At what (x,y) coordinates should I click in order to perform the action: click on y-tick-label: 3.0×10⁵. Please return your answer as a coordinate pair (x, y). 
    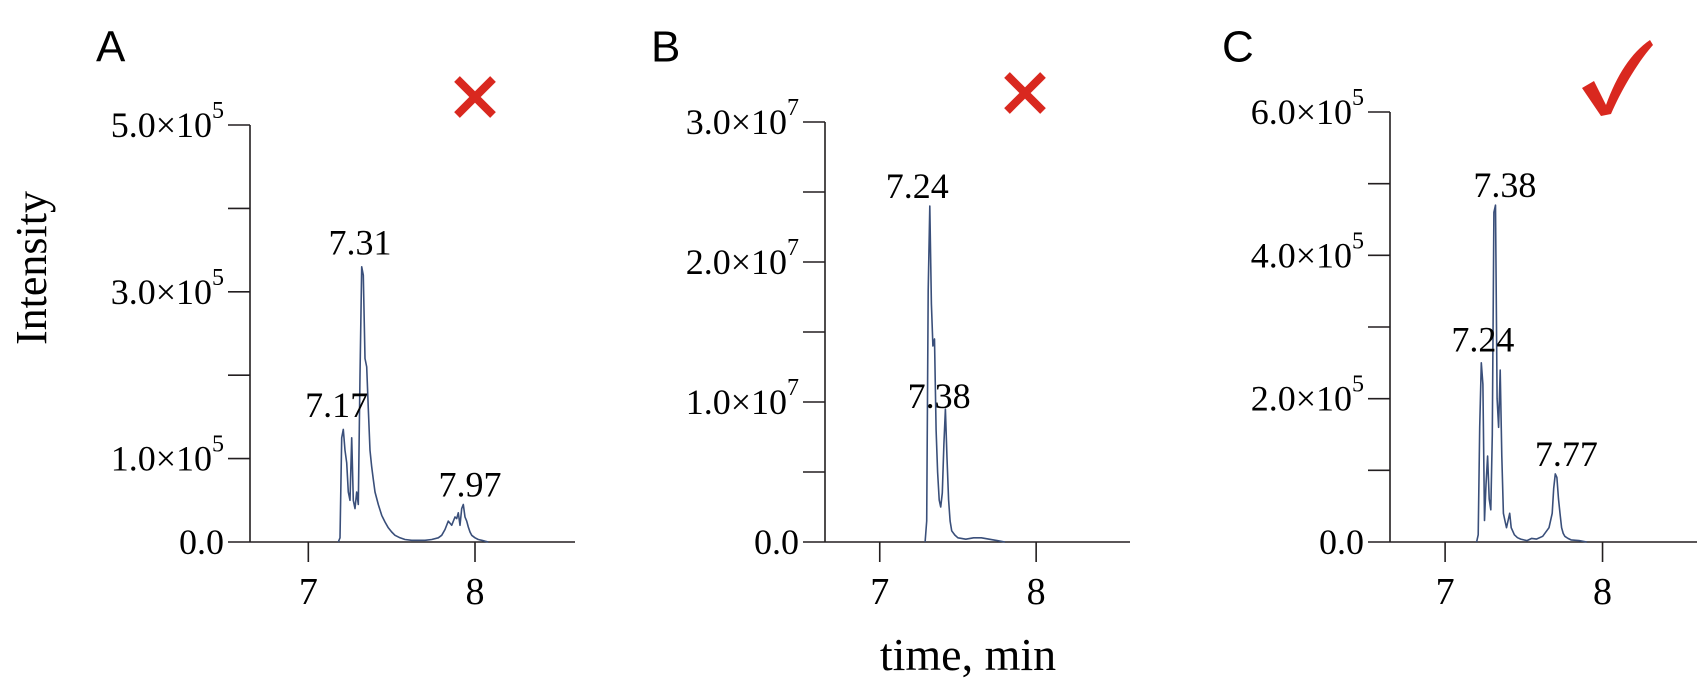
    Looking at the image, I should click on (167, 288).